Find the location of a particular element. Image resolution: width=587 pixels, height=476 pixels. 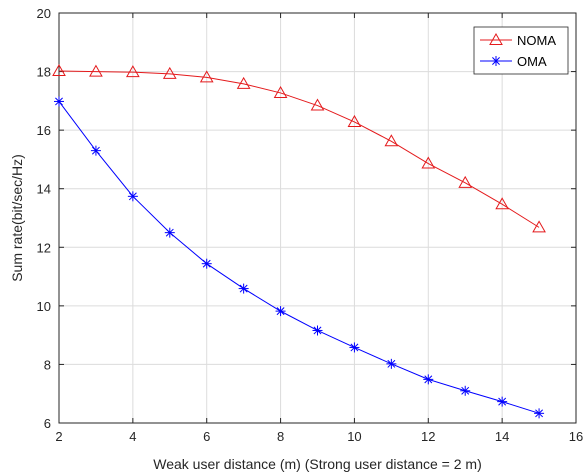

x-tick-label: 4 is located at coordinates (132, 436).